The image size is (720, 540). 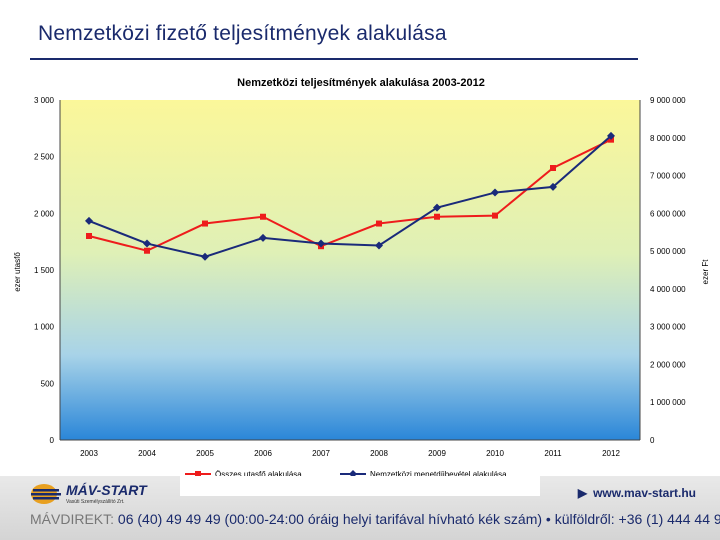 What do you see at coordinates (46, 494) in the screenshot?
I see `train-logo-icon` at bounding box center [46, 494].